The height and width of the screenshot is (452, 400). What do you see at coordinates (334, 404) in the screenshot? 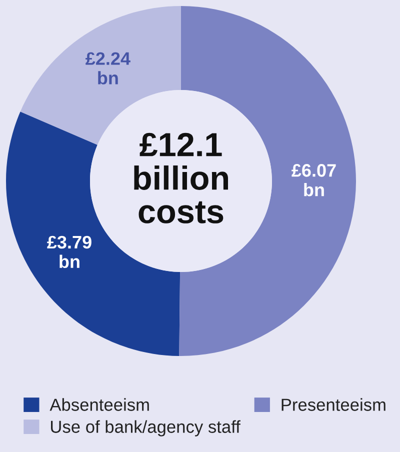
I see `legend-label: Presenteeism` at bounding box center [334, 404].